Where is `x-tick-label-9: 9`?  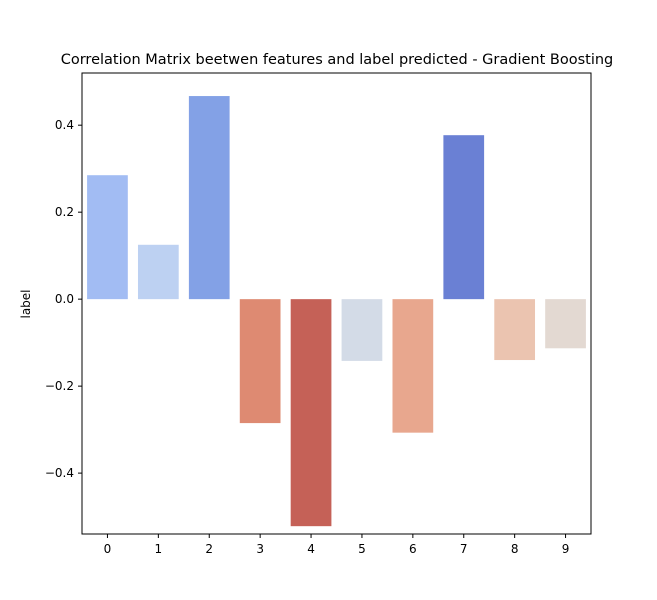
x-tick-label-9: 9 is located at coordinates (566, 549).